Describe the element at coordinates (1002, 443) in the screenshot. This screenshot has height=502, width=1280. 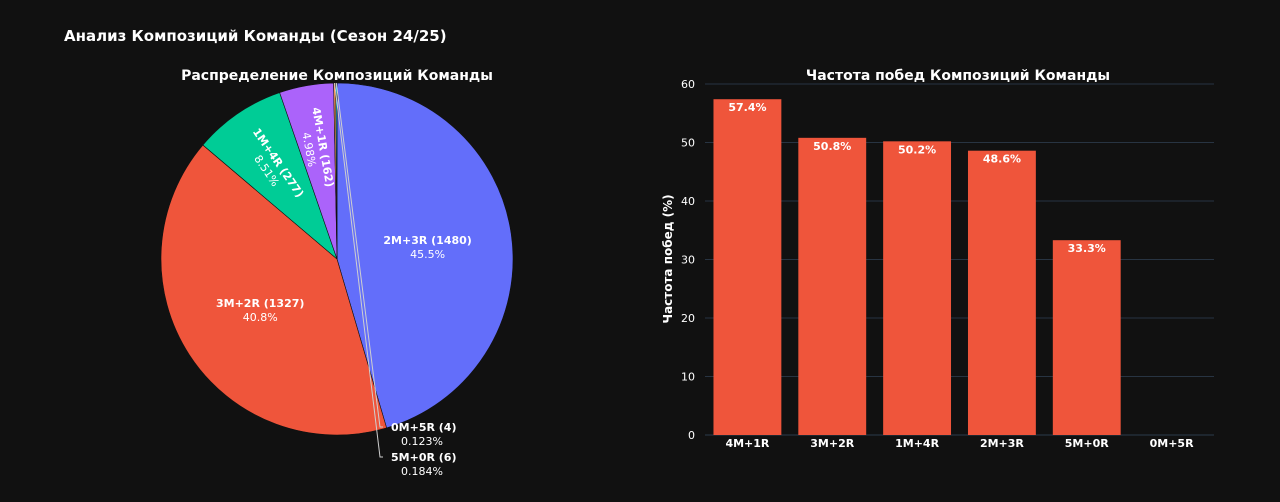
I see `x-tick-label: 2M+3R` at that location.